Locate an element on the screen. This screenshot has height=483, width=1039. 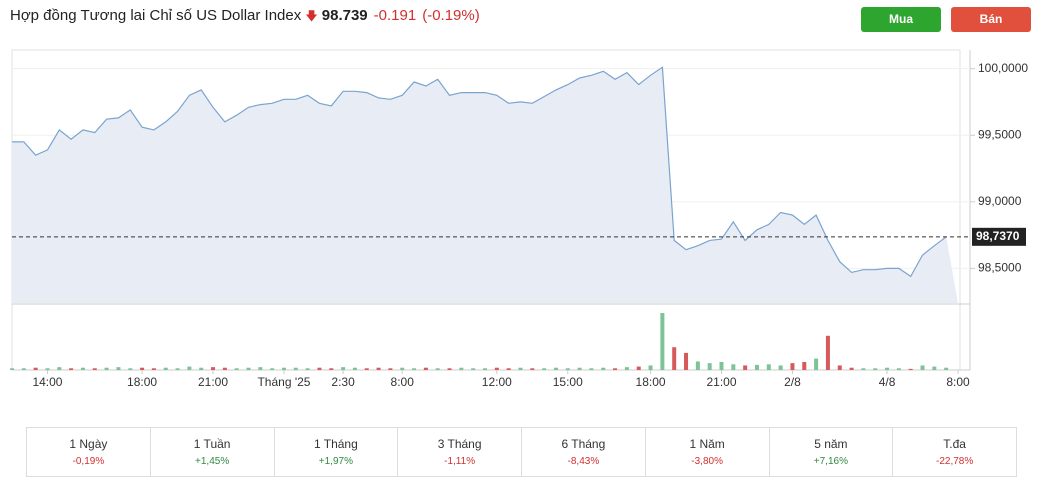
y-tick-label: 99,0000 is located at coordinates (1000, 201).